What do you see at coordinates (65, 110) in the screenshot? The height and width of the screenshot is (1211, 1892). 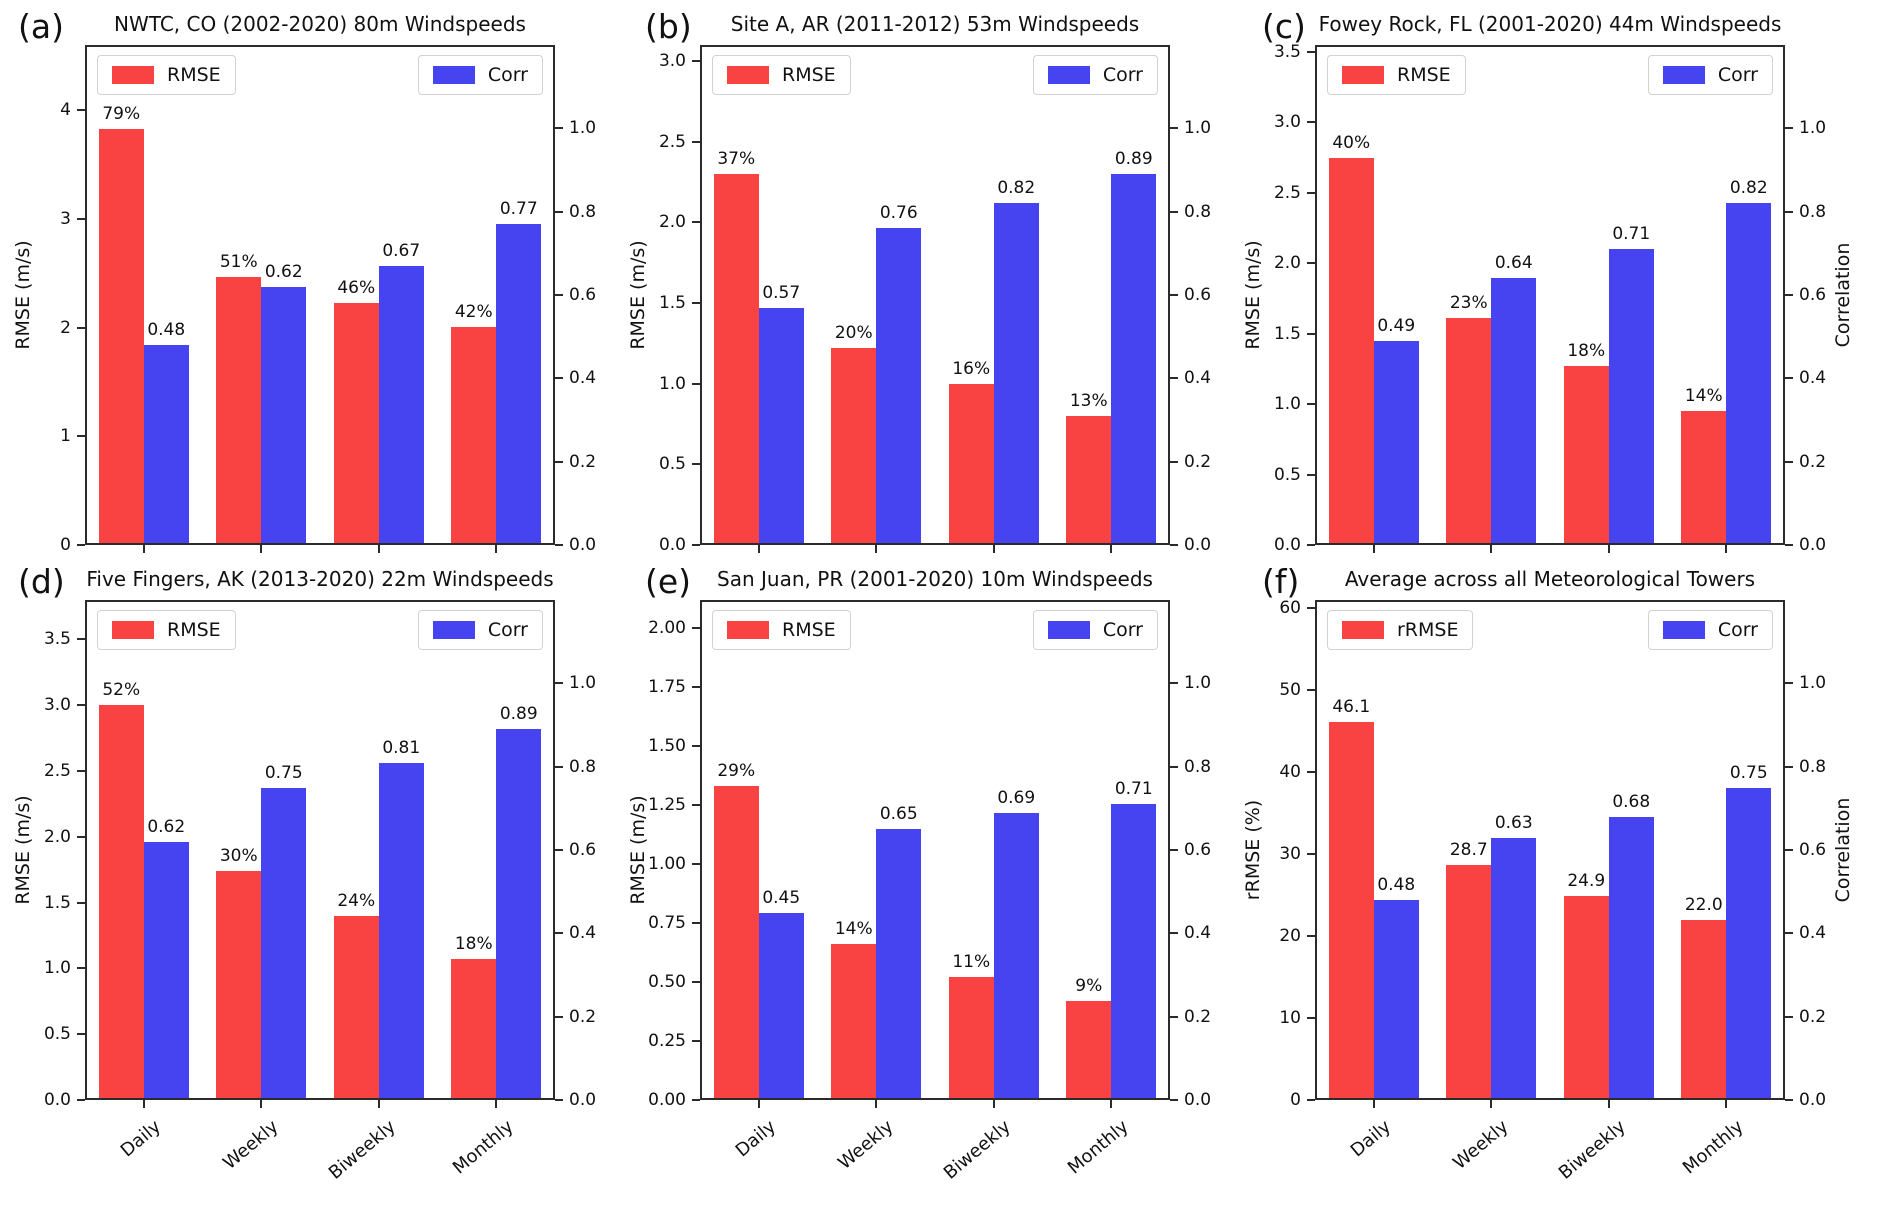 I see `left-axis-tick-label: 4` at bounding box center [65, 110].